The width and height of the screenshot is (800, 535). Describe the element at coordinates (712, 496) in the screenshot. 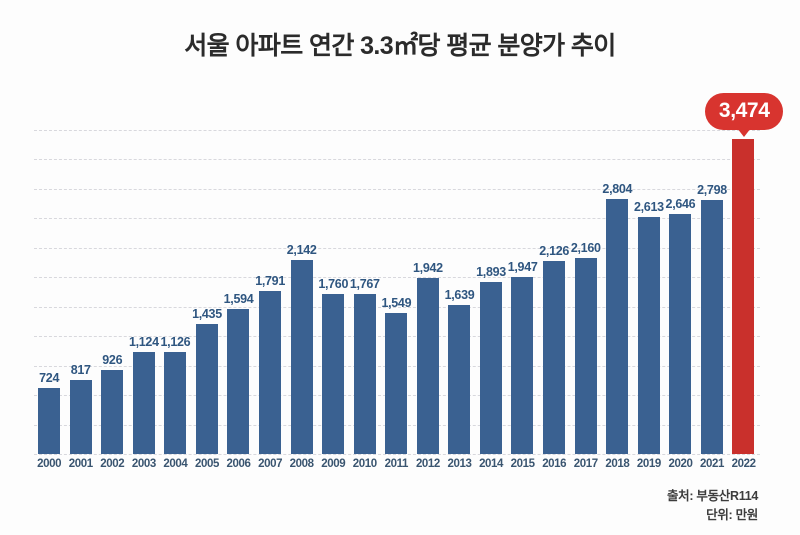

I see `source-note: 출처: 부동산R114` at that location.